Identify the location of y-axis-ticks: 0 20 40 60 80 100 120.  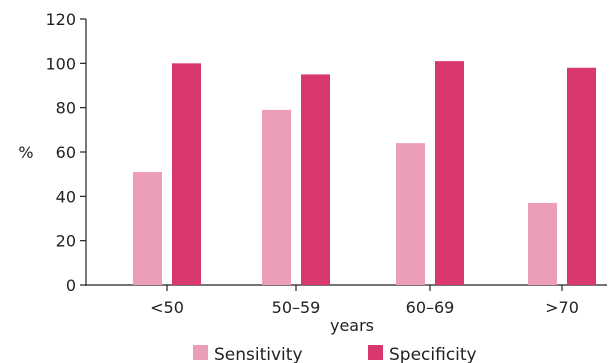
(65, 152).